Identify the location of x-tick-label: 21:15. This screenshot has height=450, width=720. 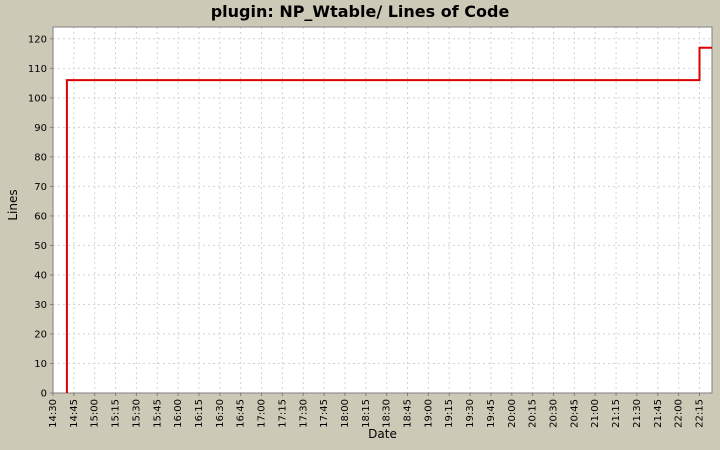
(616, 413).